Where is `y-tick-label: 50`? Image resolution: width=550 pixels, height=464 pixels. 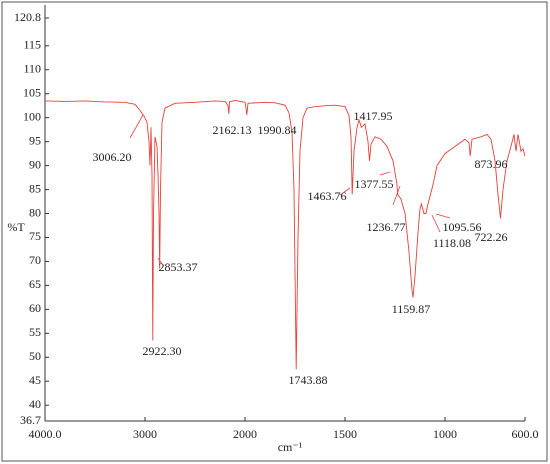
y-tick-label: 50 is located at coordinates (35, 356).